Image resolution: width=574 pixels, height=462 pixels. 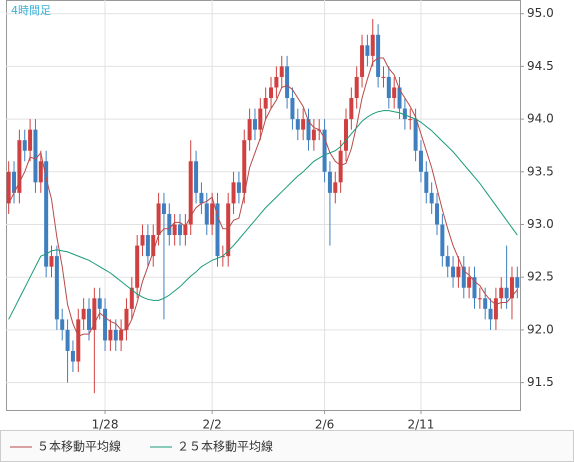 I want to click on y-tick-label: 94.0, so click(x=540, y=119).